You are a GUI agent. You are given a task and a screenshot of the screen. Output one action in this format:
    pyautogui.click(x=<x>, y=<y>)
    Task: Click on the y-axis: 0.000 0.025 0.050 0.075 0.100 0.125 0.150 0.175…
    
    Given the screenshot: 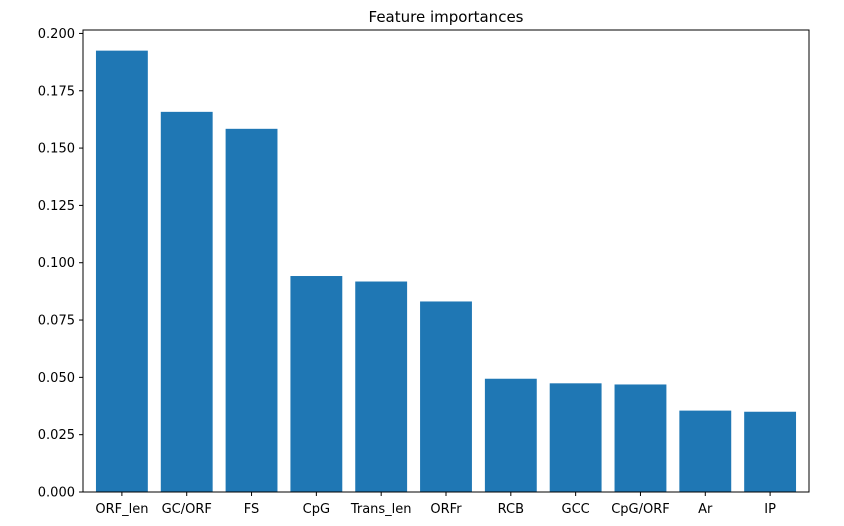 What is the action you would take?
    pyautogui.click(x=60, y=264)
    